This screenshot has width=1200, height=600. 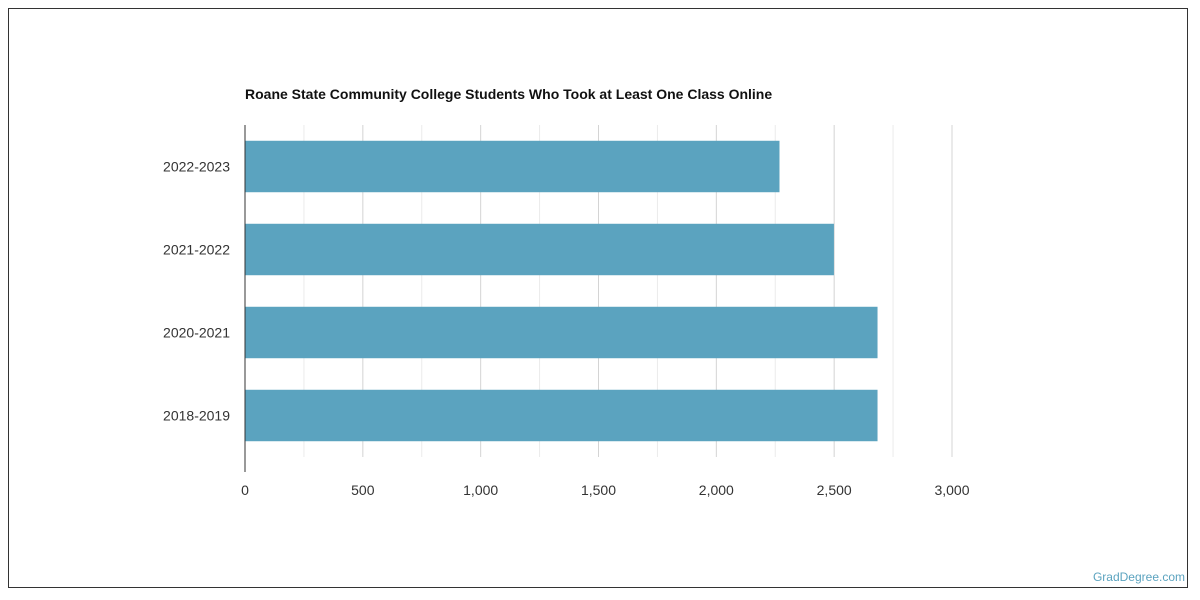 I want to click on y-tick-label: 2021-2022, so click(x=196, y=250).